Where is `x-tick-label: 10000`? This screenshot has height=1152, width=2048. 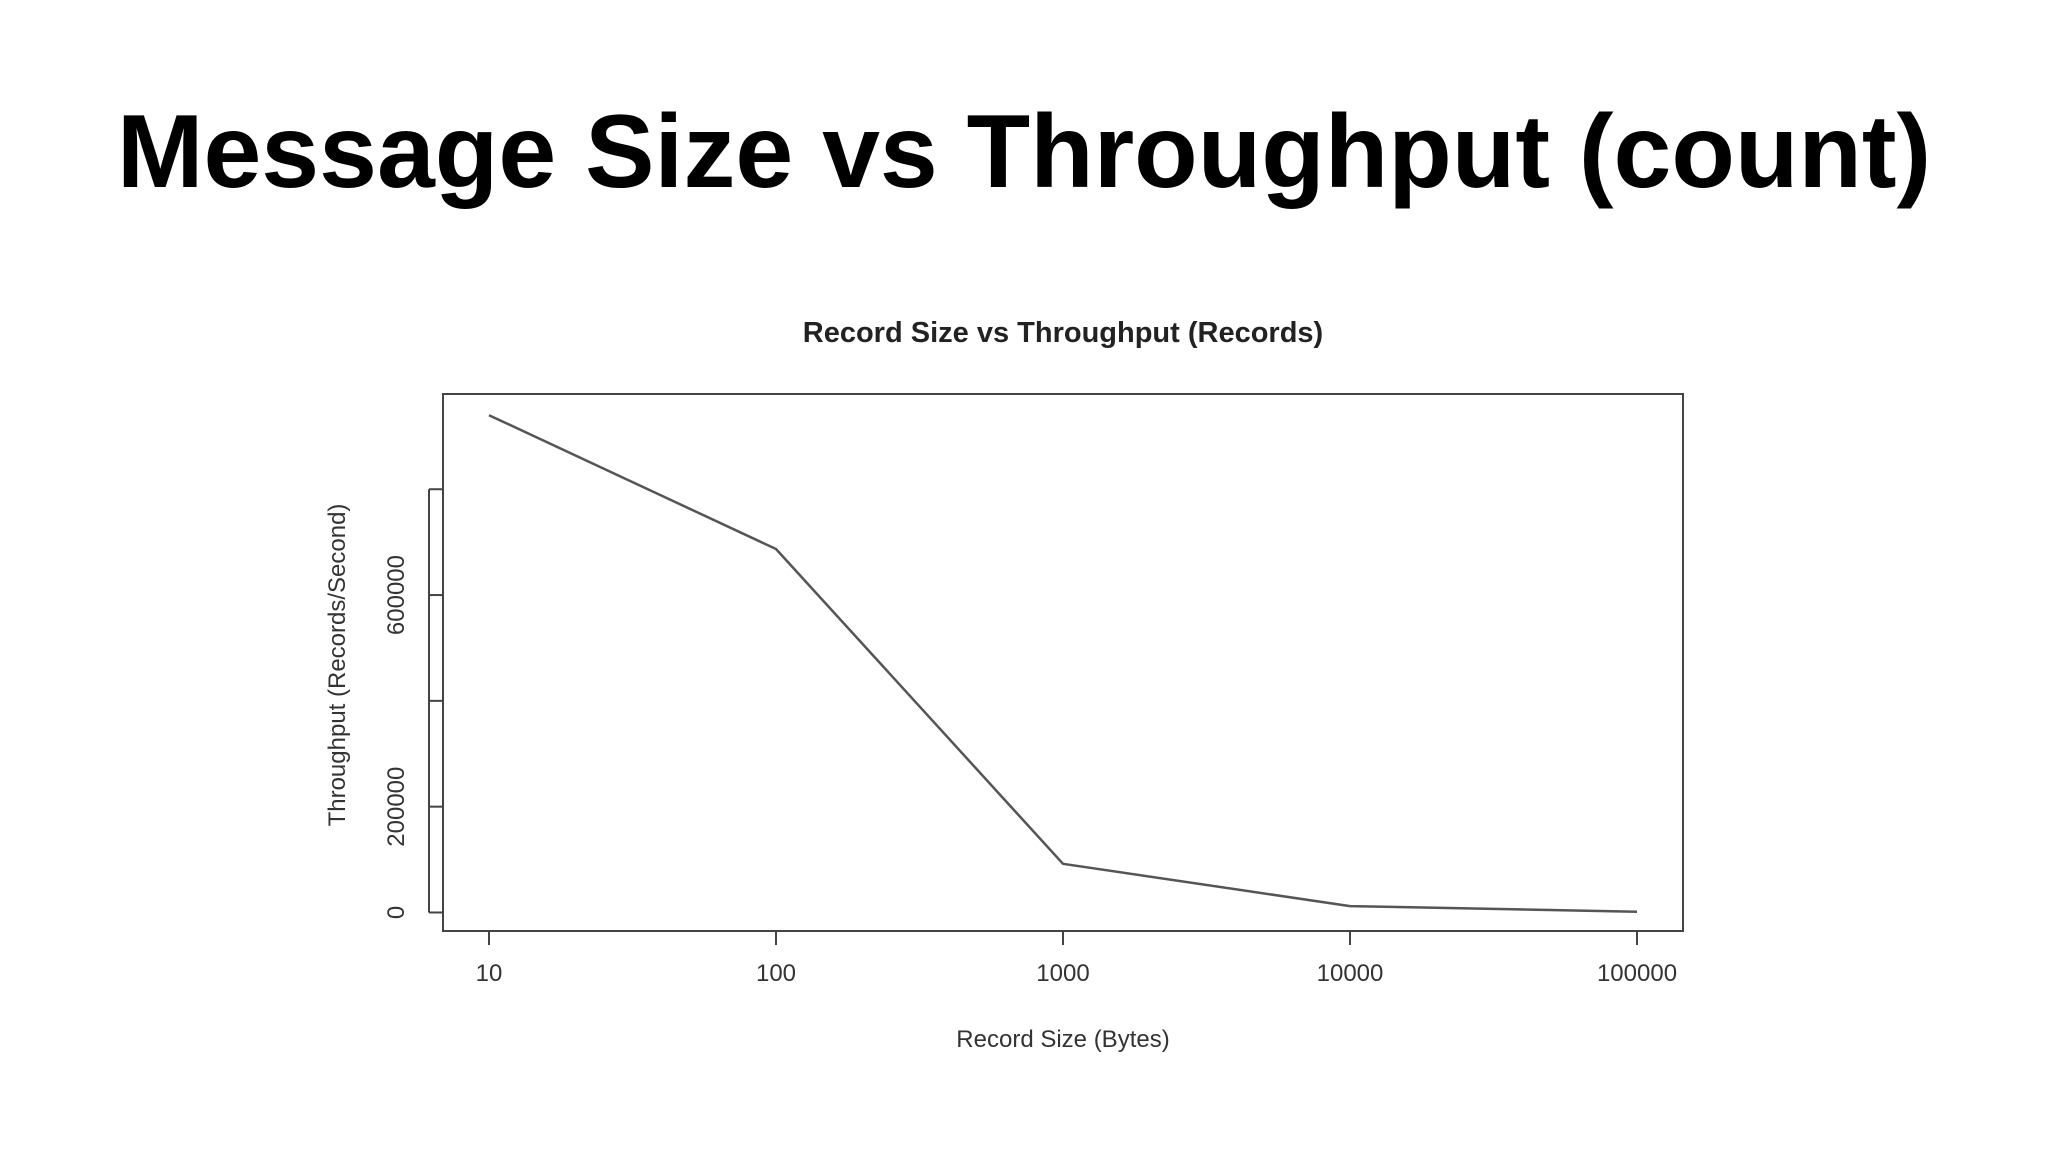
x-tick-label: 10000 is located at coordinates (1350, 973).